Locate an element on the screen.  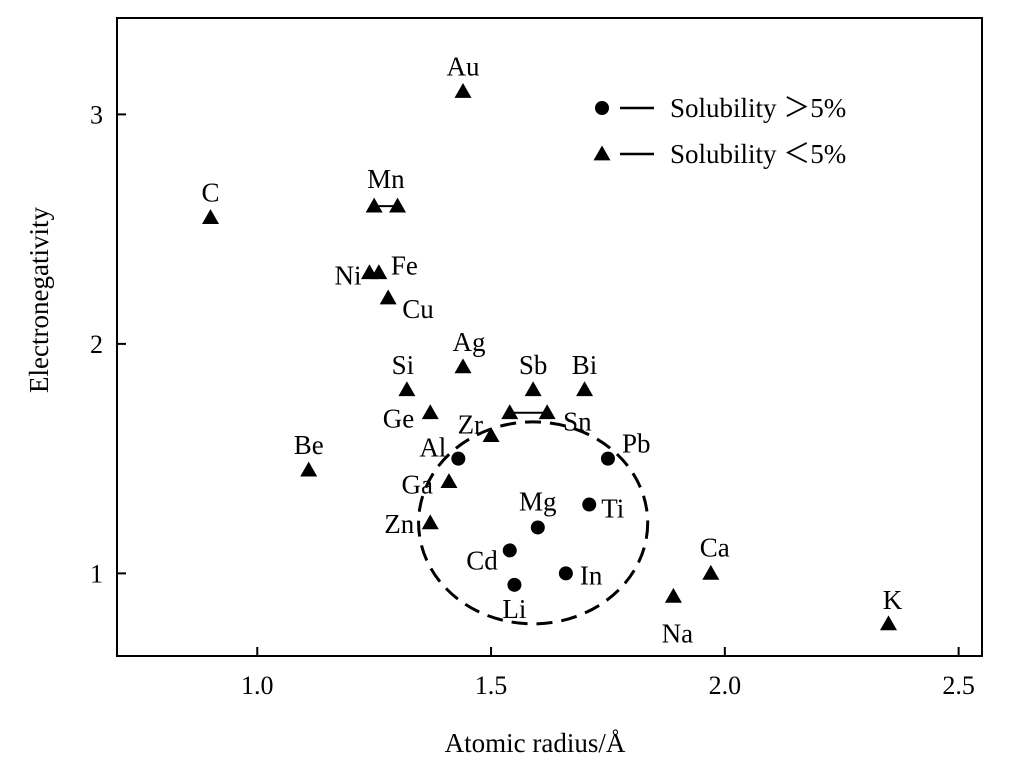
point-au-label: Au is located at coordinates (463, 66).